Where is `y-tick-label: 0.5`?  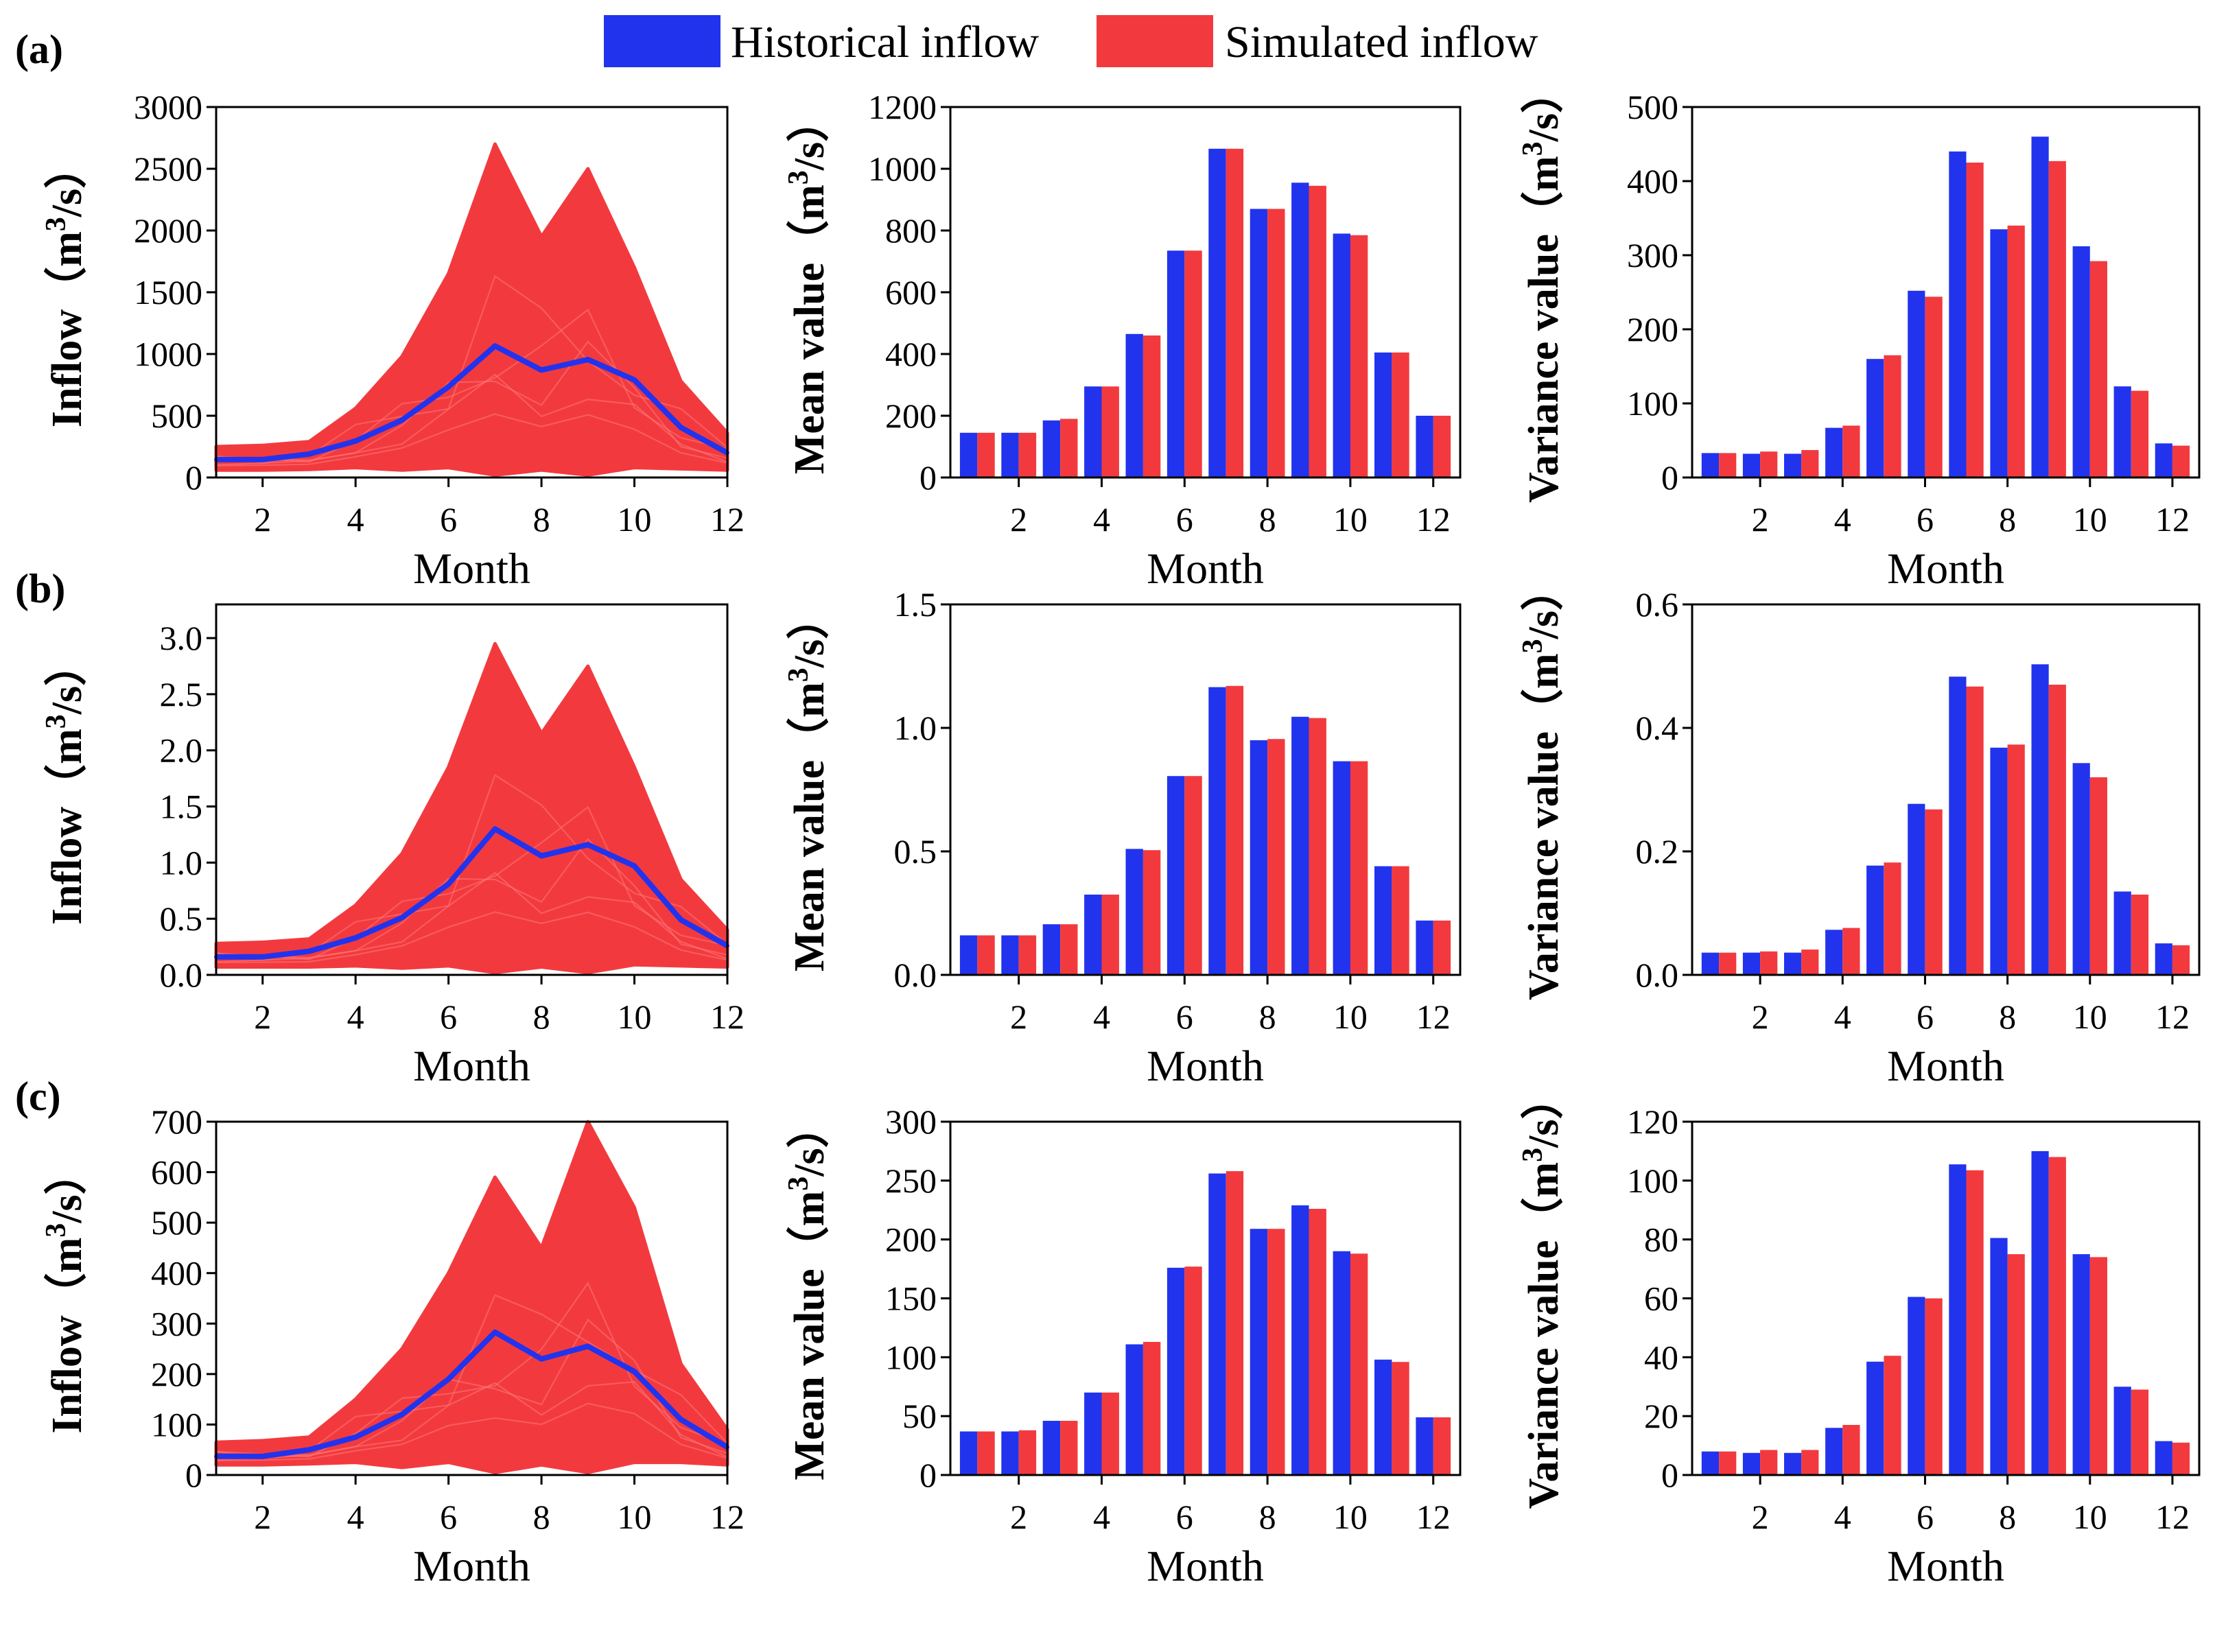
y-tick-label: 0.5 is located at coordinates (181, 918).